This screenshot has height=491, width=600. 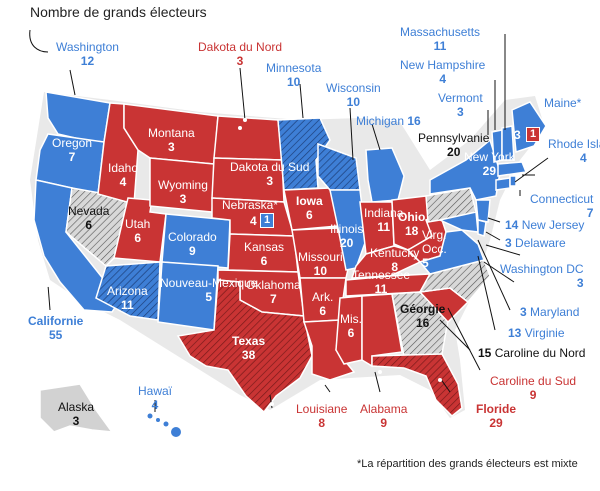 What do you see at coordinates (542, 276) in the screenshot?
I see `label-dc: Washington DC 3` at bounding box center [542, 276].